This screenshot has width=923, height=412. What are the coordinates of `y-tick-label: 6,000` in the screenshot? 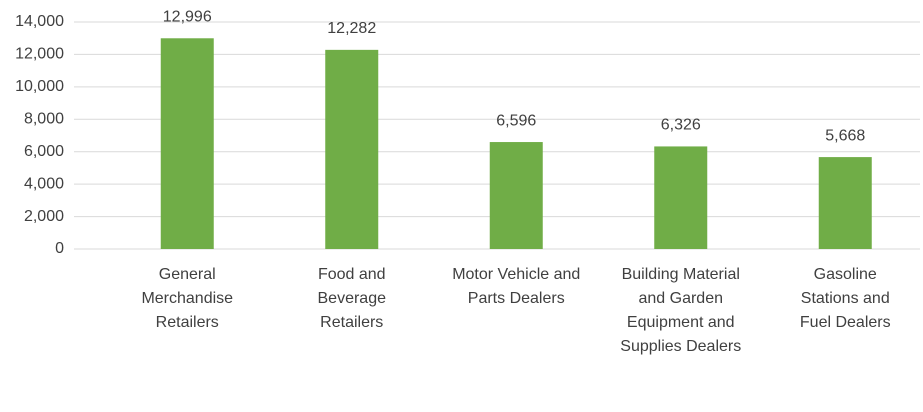 It's located at (44, 151).